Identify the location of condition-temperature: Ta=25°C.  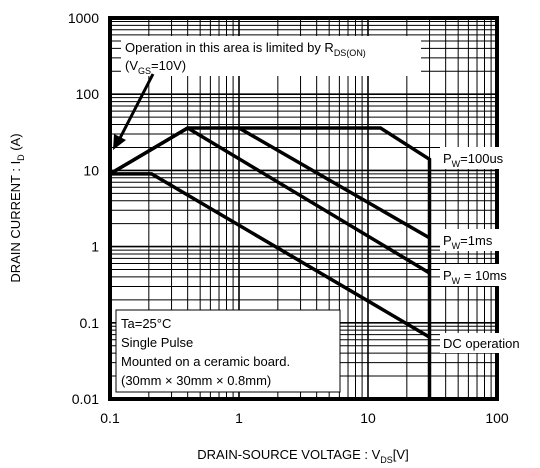
(146, 323).